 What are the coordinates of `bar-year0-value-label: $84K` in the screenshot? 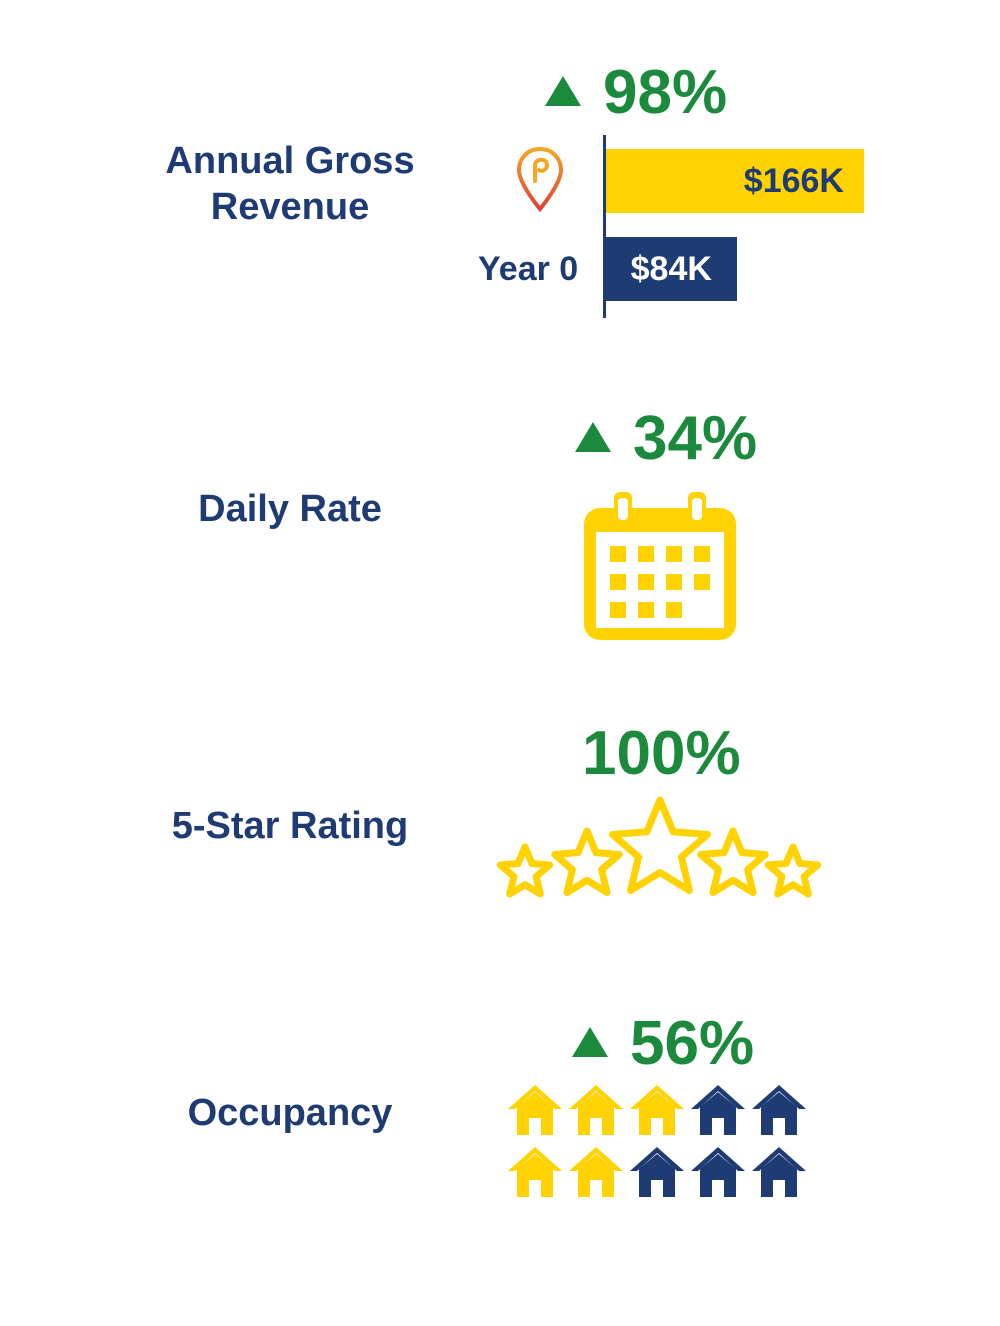 It's located at (671, 268).